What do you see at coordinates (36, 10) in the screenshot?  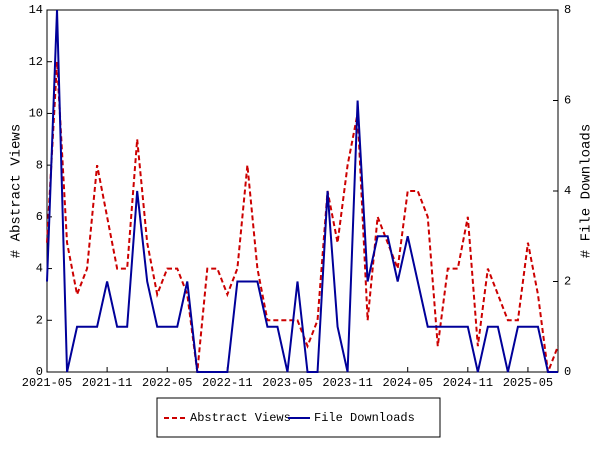 I see `y-tick-label: 14` at bounding box center [36, 10].